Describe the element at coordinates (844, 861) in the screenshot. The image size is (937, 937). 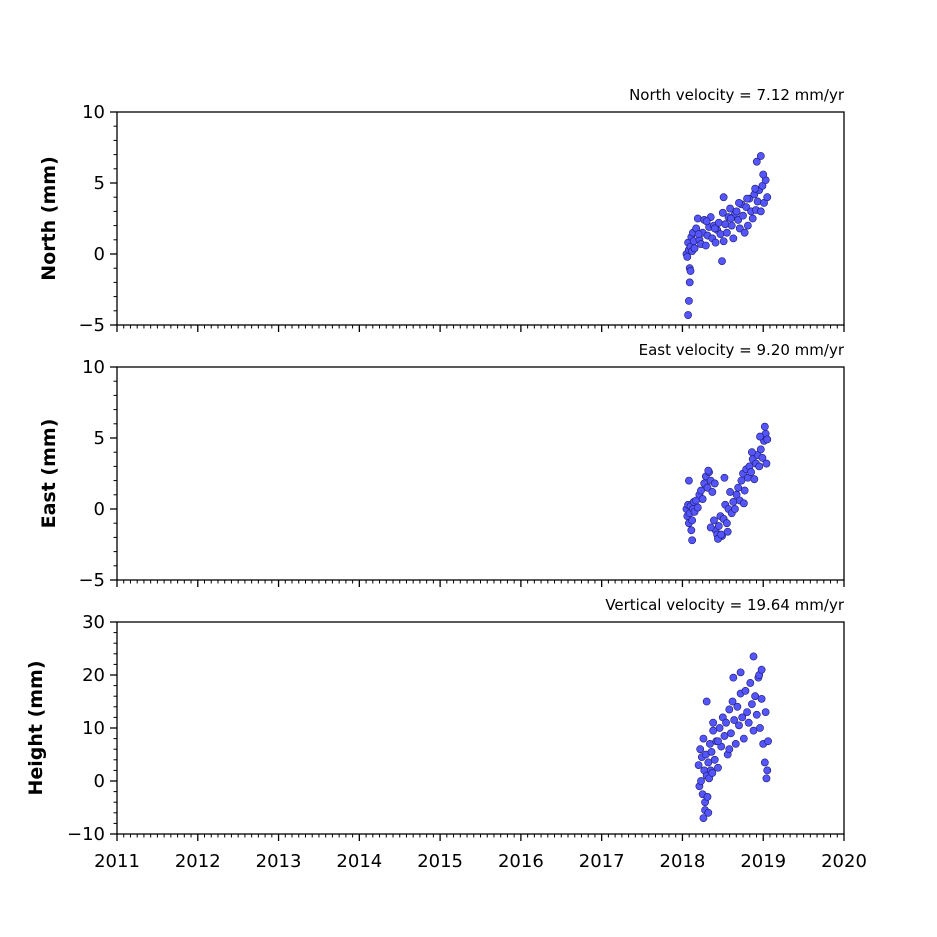
I see `x-tick-label: 2020` at that location.